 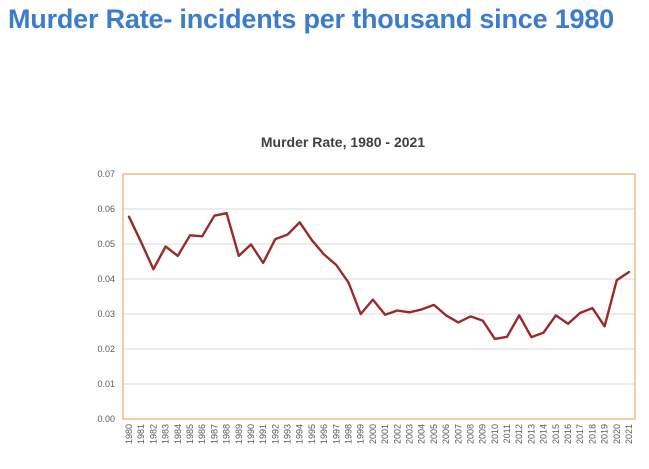 I want to click on y-tick-label: 0.07, so click(x=106, y=174).